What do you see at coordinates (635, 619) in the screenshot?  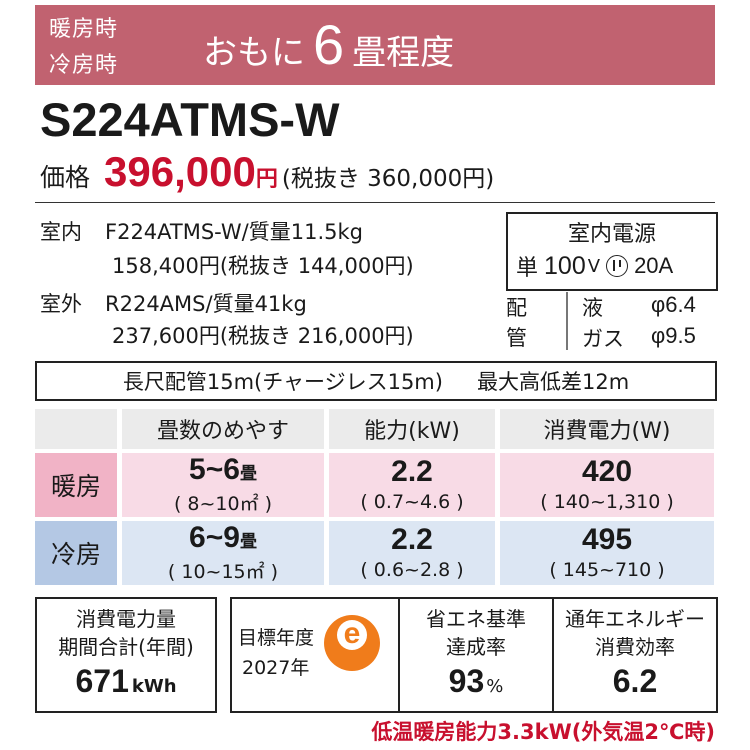 I see `apf-label-1: 通年エネルギー` at bounding box center [635, 619].